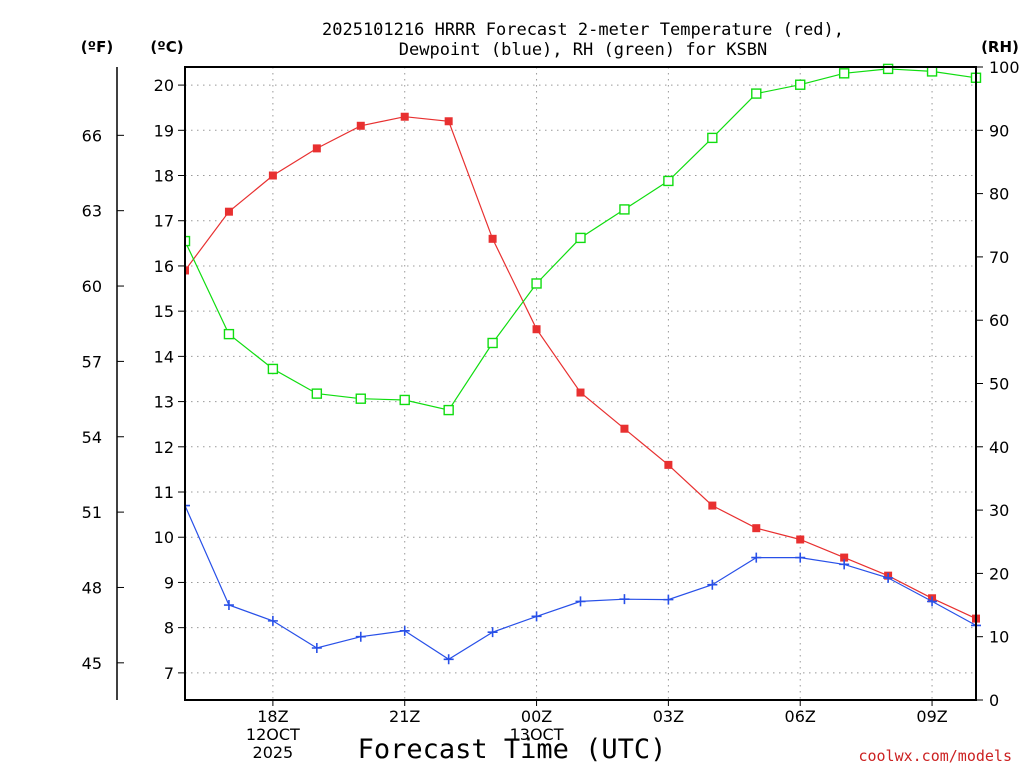 This screenshot has width=1024, height=768. Describe the element at coordinates (92, 211) in the screenshot. I see `fahrenheit-tick-label: 63` at that location.